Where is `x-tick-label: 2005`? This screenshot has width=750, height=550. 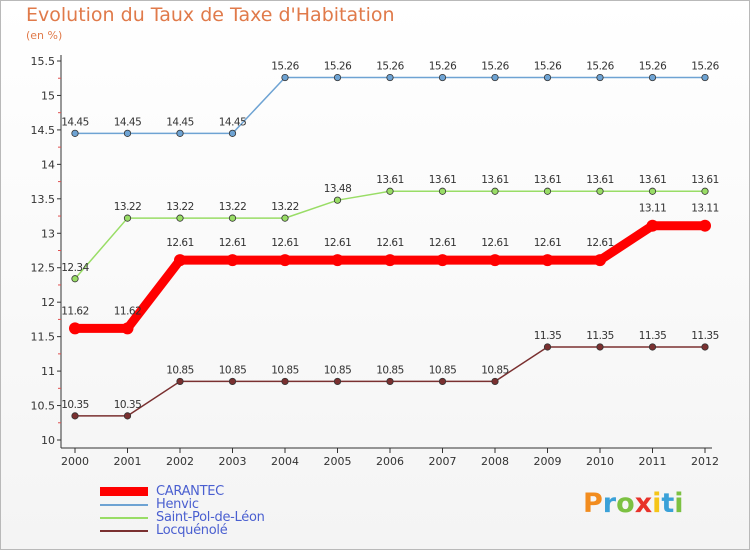 x-tick-label: 2005 is located at coordinates (338, 461).